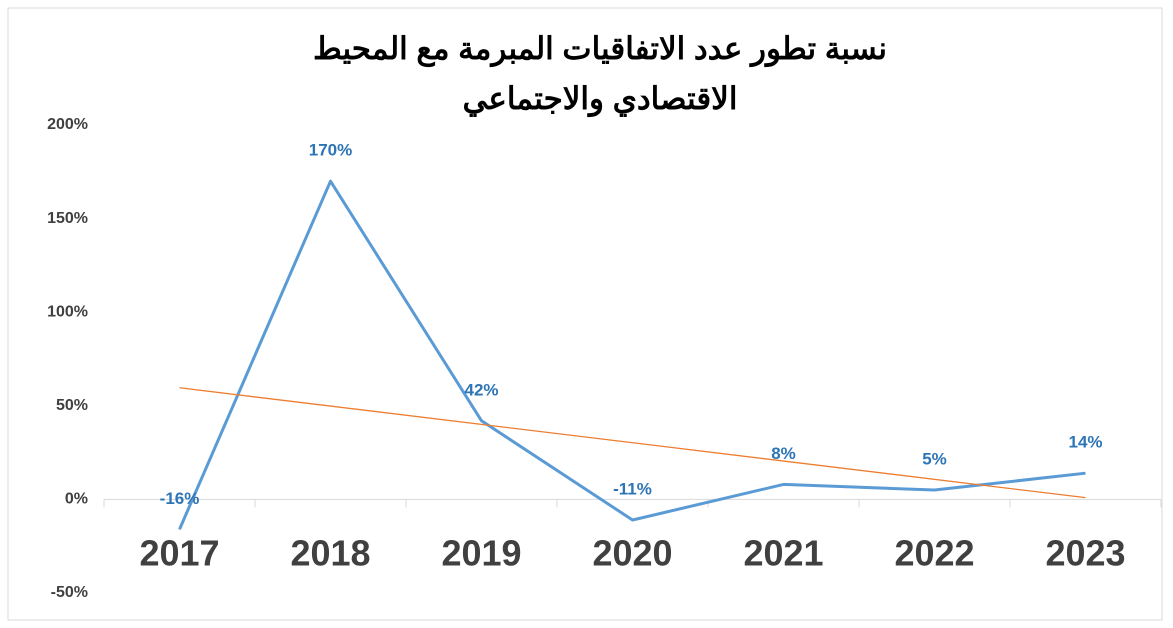  I want to click on data-label: 42%, so click(481, 389).